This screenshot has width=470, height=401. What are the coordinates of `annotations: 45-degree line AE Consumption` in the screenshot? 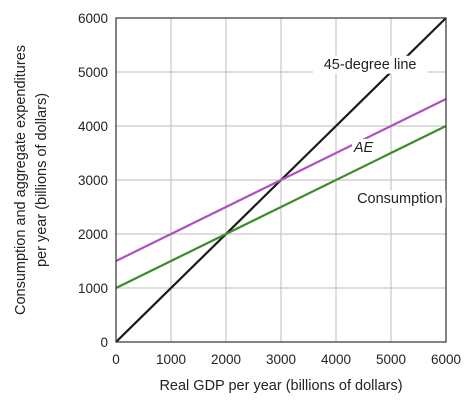 It's located at (379, 132).